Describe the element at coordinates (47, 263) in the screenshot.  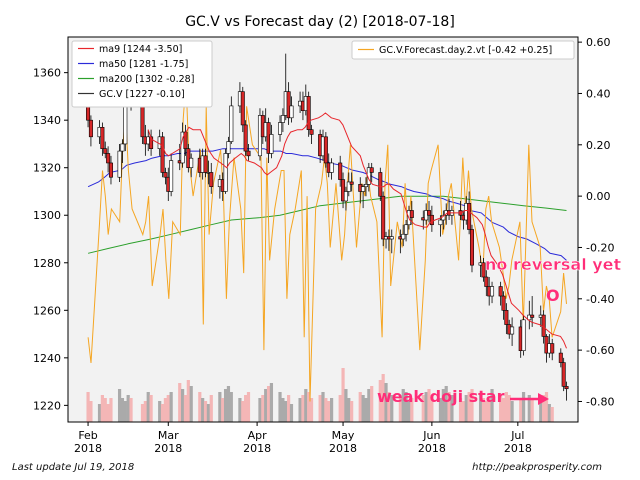
I see `y-tick-label: 1280` at that location.